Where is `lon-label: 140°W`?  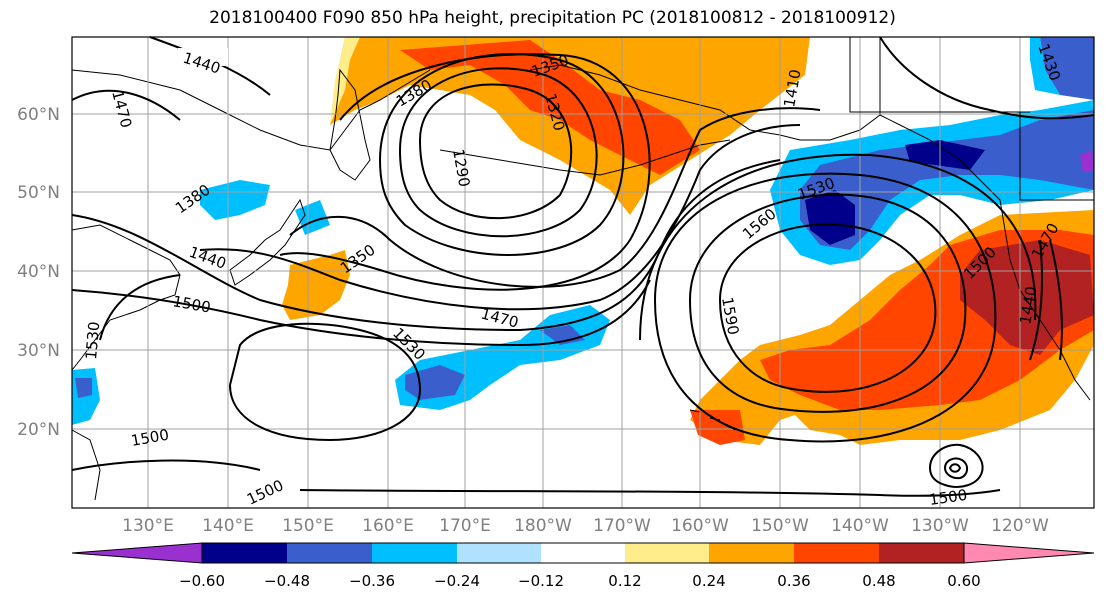 lon-label: 140°W is located at coordinates (860, 526).